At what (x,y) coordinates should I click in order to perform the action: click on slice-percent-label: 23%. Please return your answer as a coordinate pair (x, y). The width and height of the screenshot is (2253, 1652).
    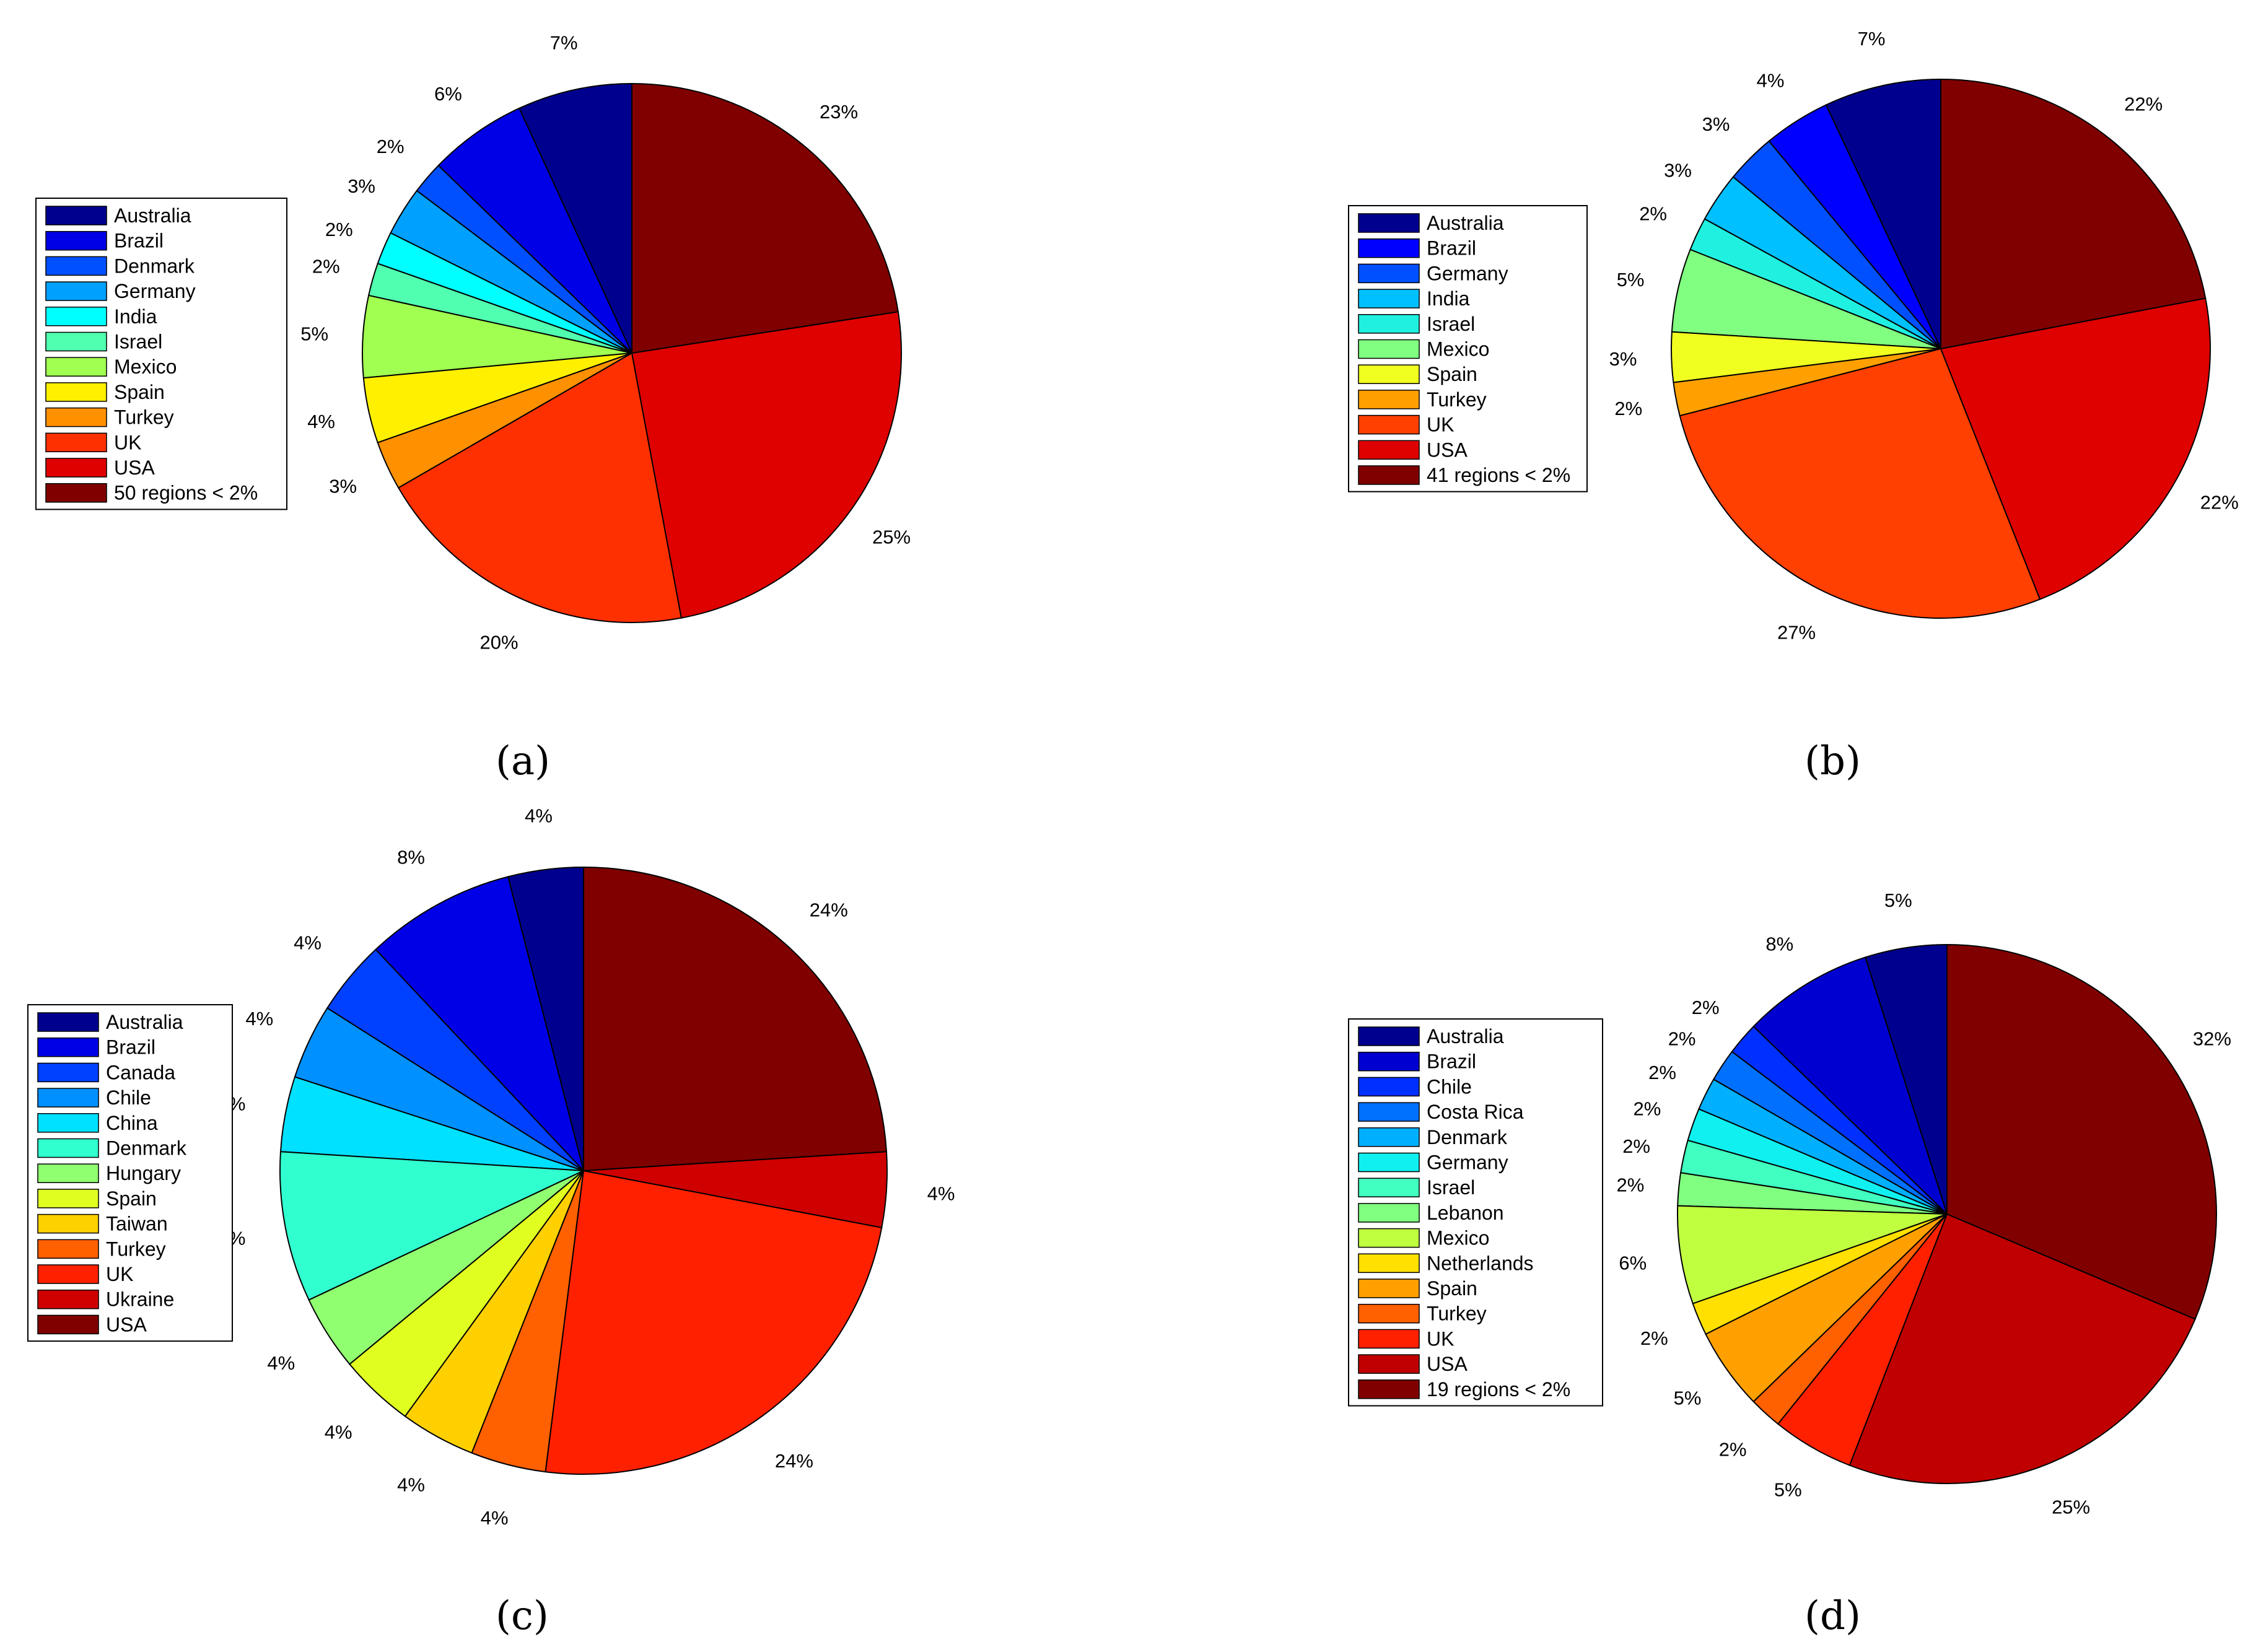
    Looking at the image, I should click on (839, 112).